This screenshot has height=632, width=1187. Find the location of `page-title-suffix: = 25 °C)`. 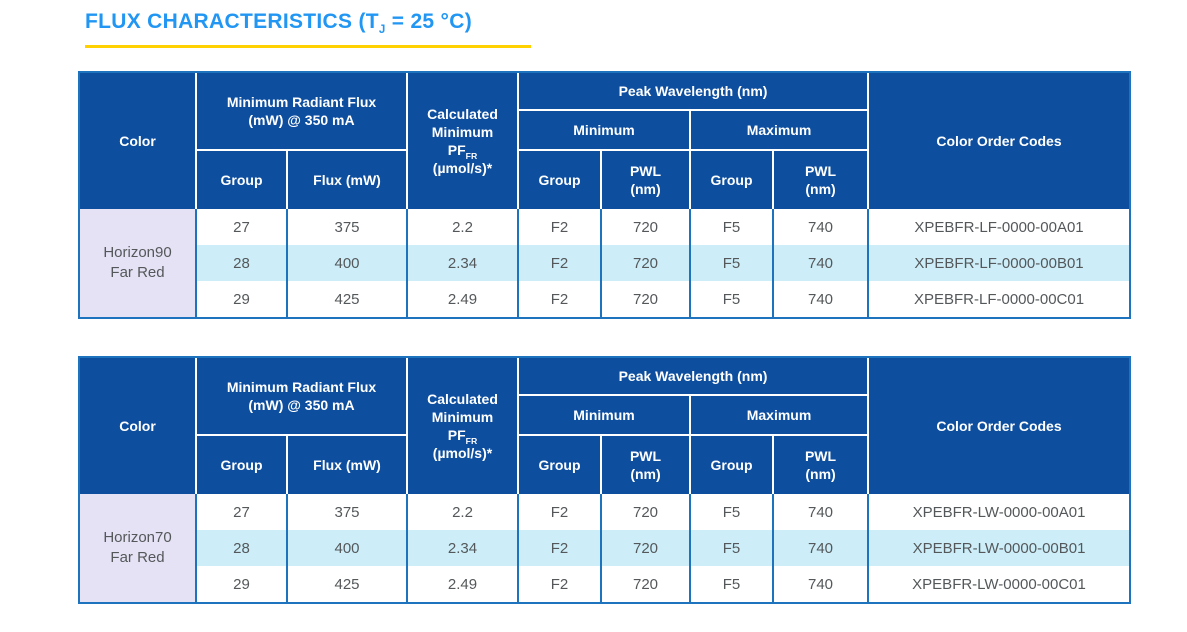

page-title-suffix: = 25 °C) is located at coordinates (429, 21).